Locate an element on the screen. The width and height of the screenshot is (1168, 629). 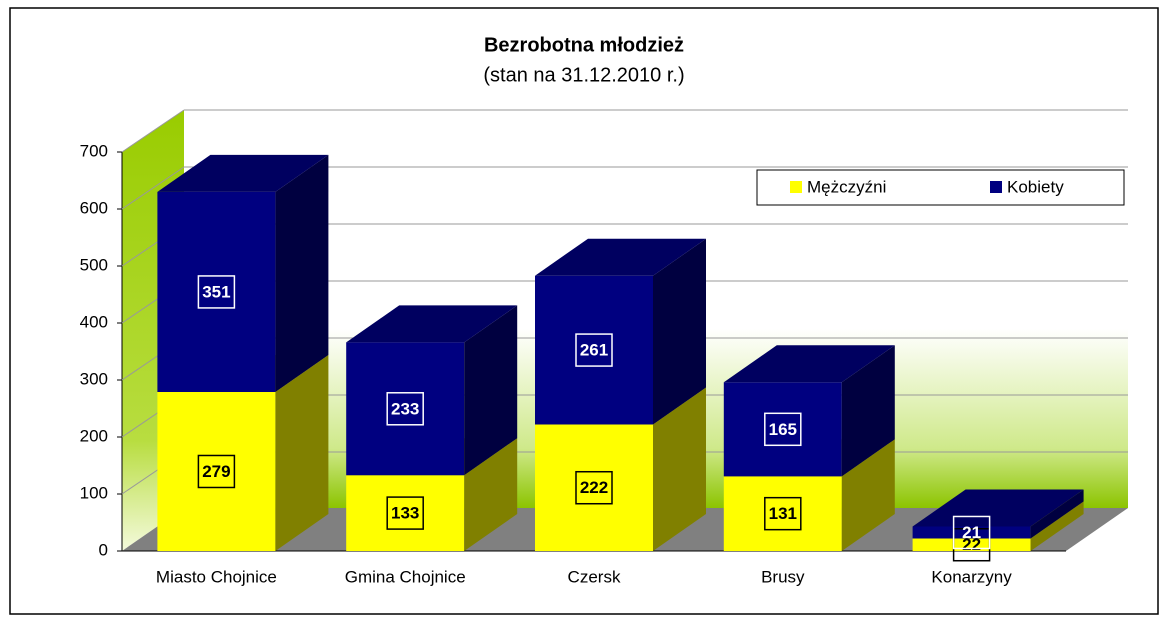
value-label: 261 is located at coordinates (594, 350).